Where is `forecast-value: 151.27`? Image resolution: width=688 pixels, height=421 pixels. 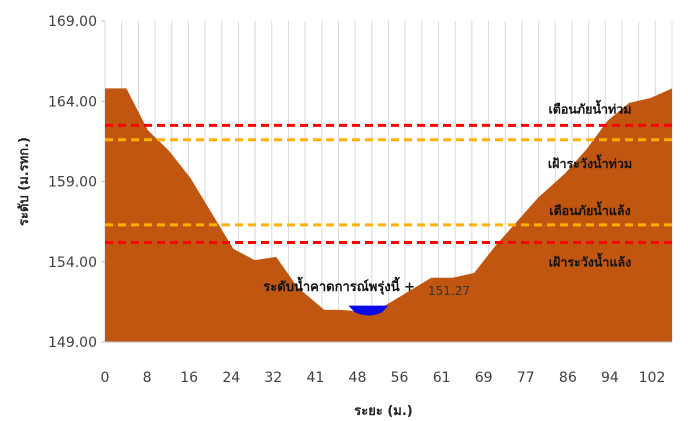 forecast-value: 151.27 is located at coordinates (449, 291).